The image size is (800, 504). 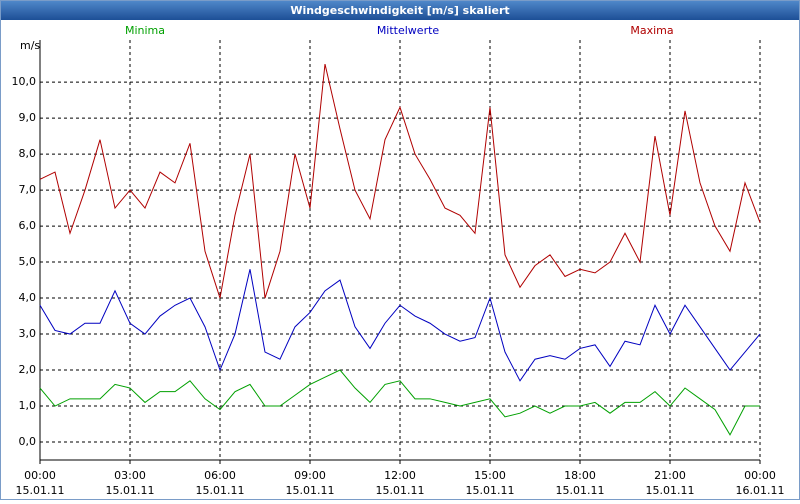 What do you see at coordinates (130, 475) in the screenshot?
I see `x-tick-label: 03:00` at bounding box center [130, 475].